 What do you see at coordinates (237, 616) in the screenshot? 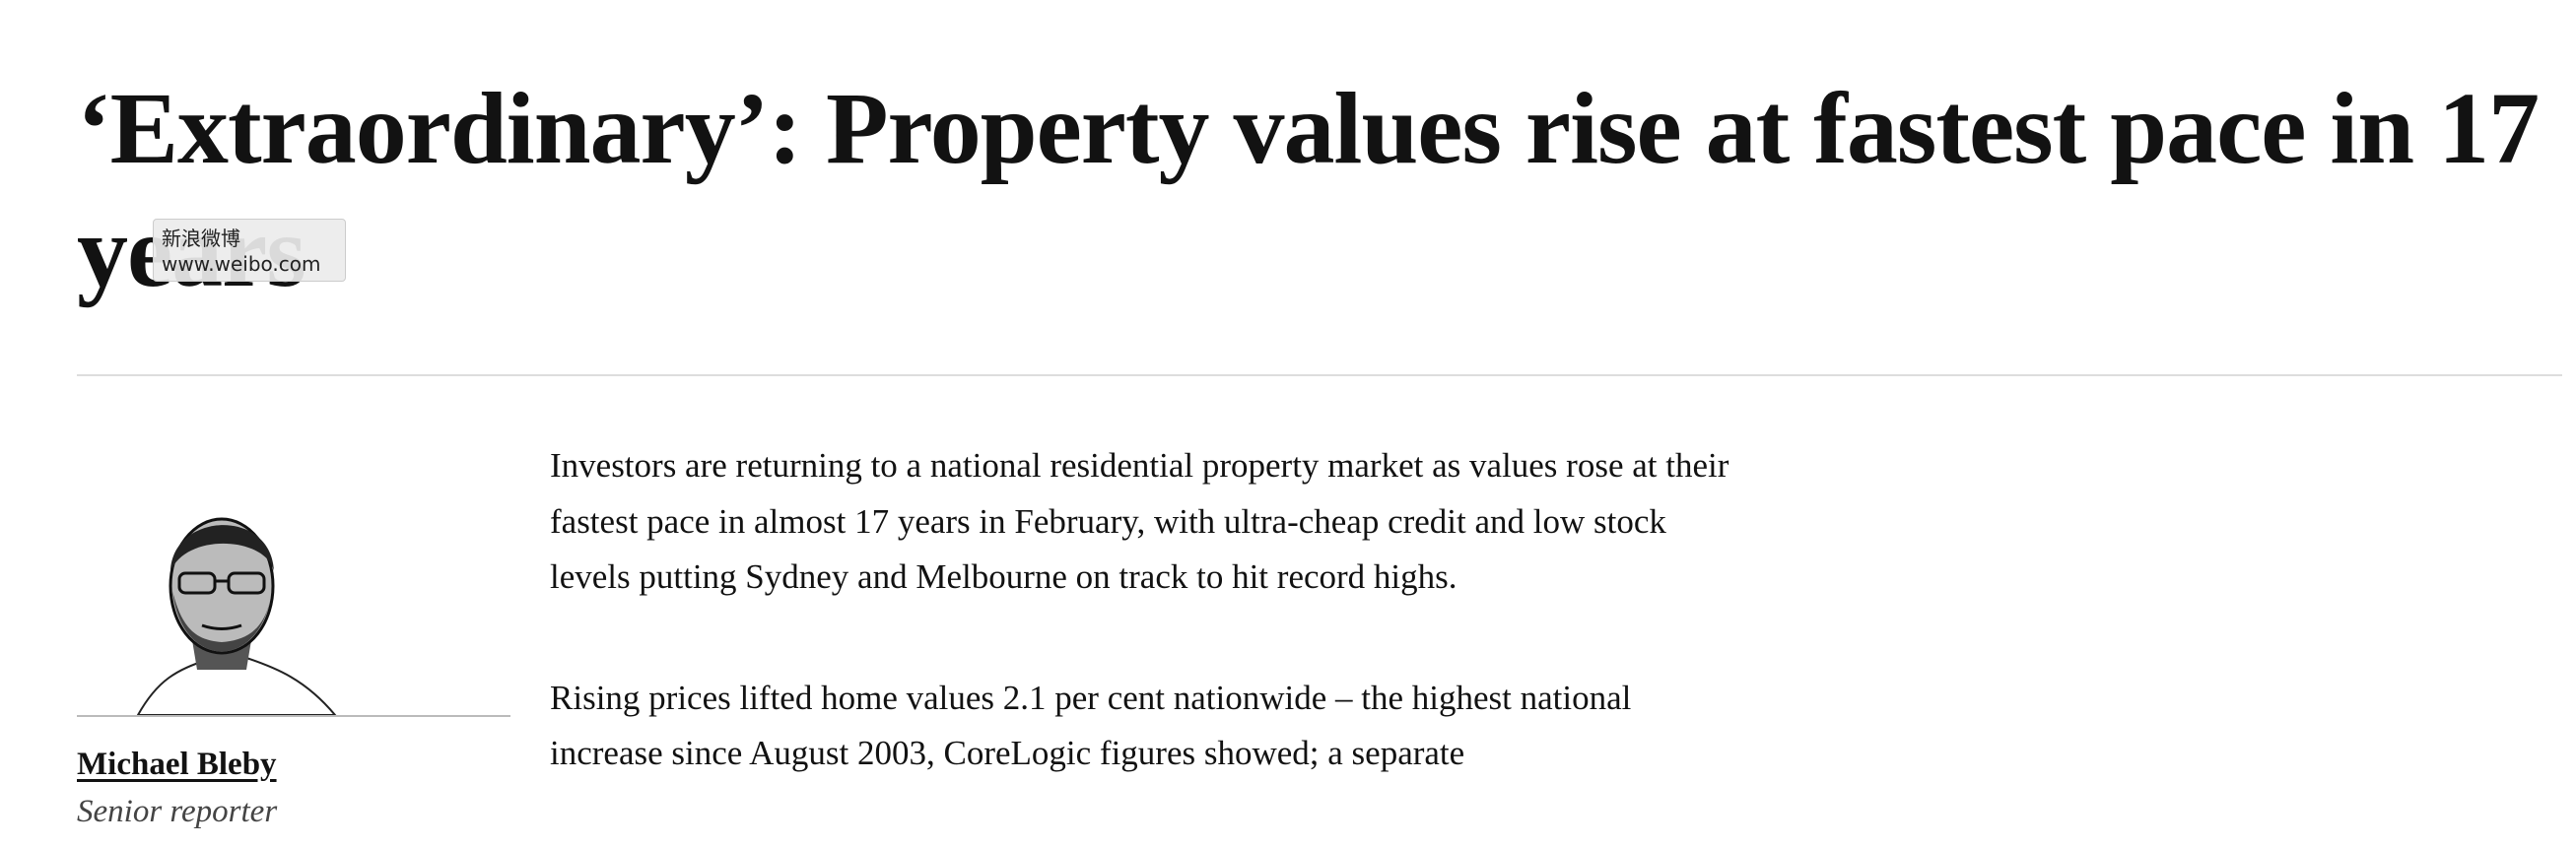
I see `author-portrait` at bounding box center [237, 616].